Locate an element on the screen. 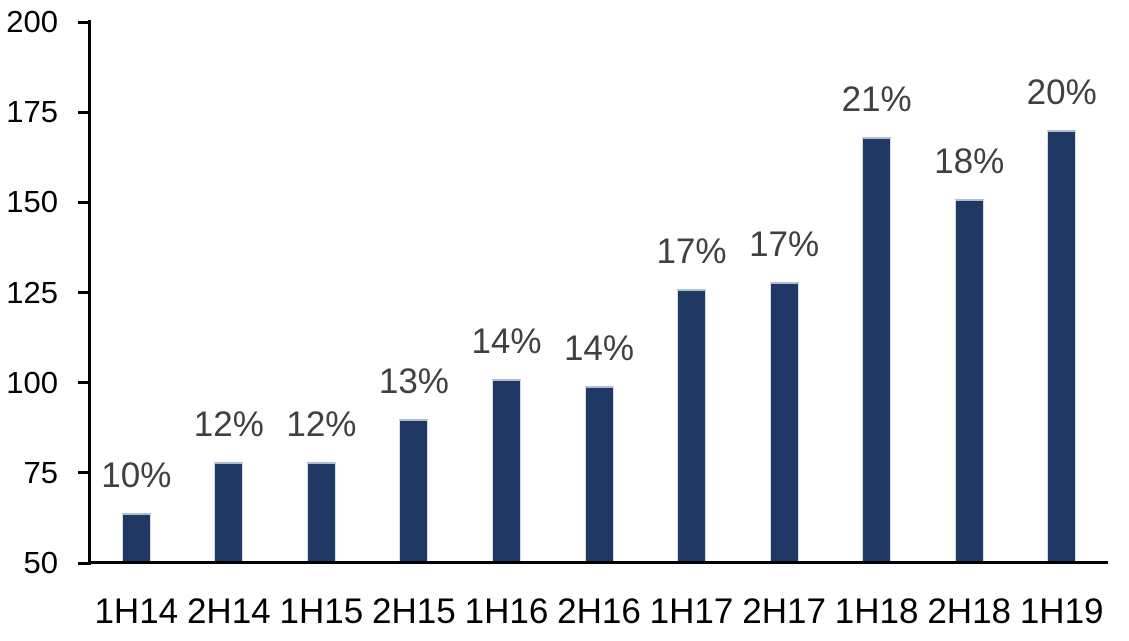  bar-2H17 is located at coordinates (784, 422).